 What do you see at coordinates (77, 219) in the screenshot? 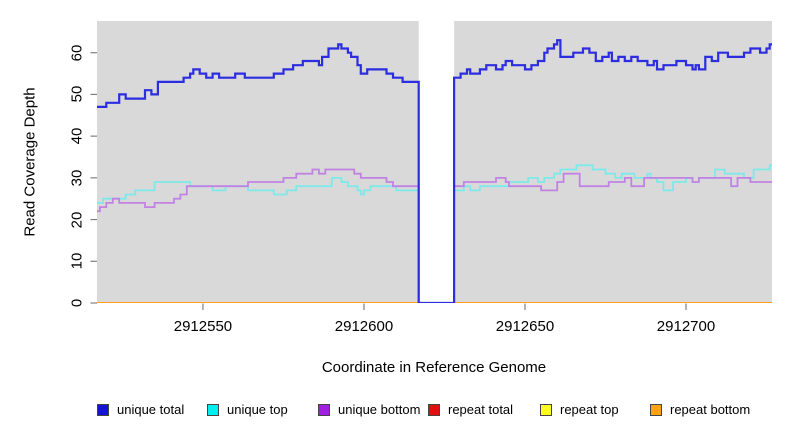
I see `y-tick-label: 20` at bounding box center [77, 219].